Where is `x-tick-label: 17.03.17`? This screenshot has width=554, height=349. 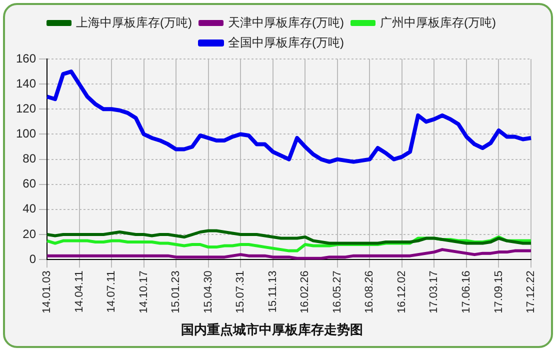 x-tick-label: 17.03.17 is located at coordinates (434, 292).